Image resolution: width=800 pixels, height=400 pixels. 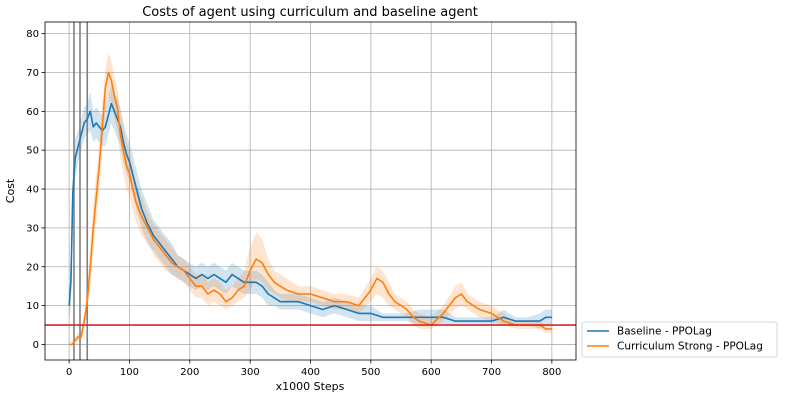 What do you see at coordinates (32, 306) in the screenshot?
I see `y-tick-label: 10` at bounding box center [32, 306].